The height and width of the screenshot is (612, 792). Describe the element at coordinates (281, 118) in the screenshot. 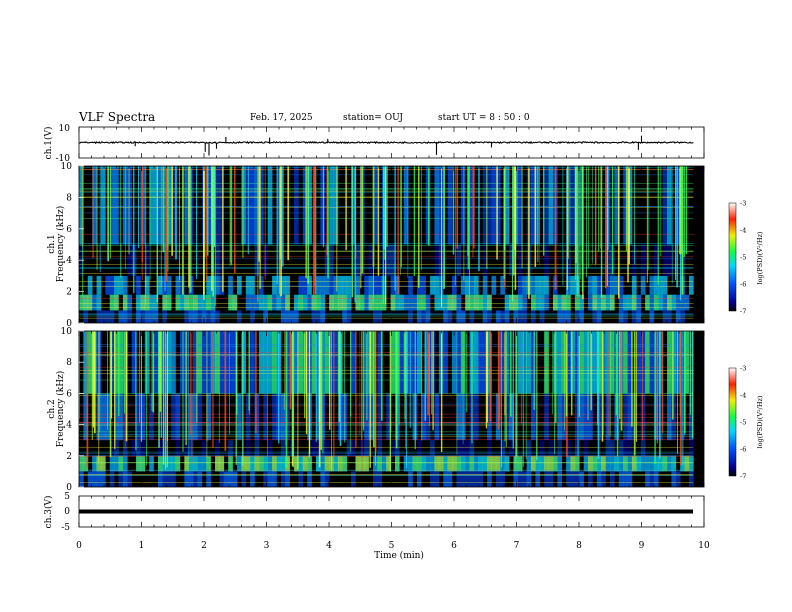

I see `date-label: Feb. 17, 2025` at that location.